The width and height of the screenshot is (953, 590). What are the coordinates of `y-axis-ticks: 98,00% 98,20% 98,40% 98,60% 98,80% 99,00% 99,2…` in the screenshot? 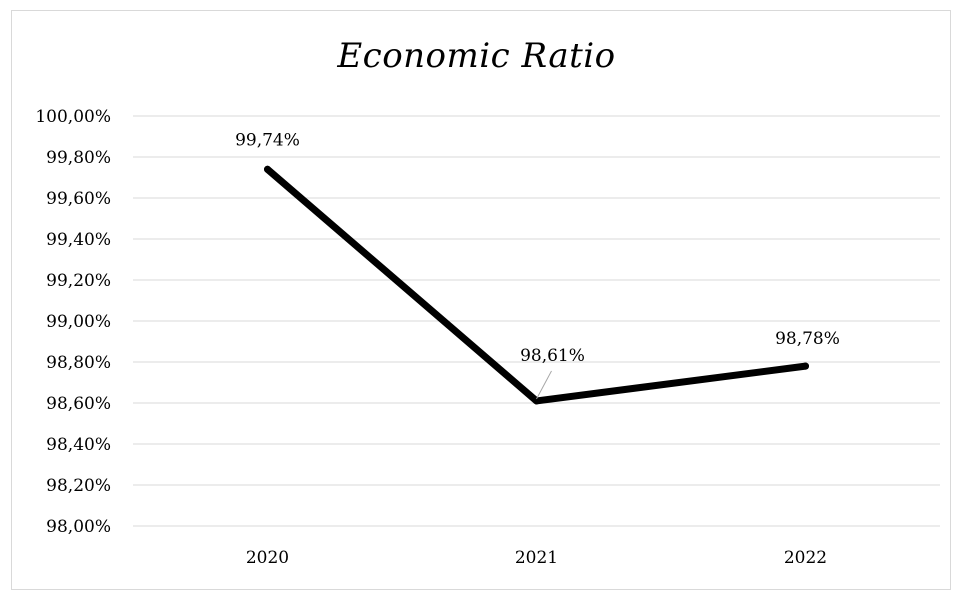 It's located at (73, 322).